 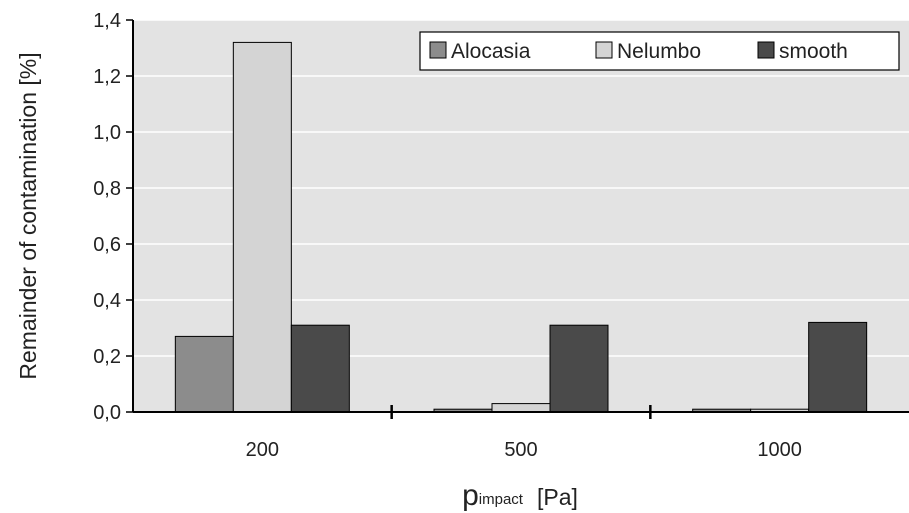 What do you see at coordinates (524, 433) in the screenshot?
I see `x-ticks: 200 500 1000` at bounding box center [524, 433].